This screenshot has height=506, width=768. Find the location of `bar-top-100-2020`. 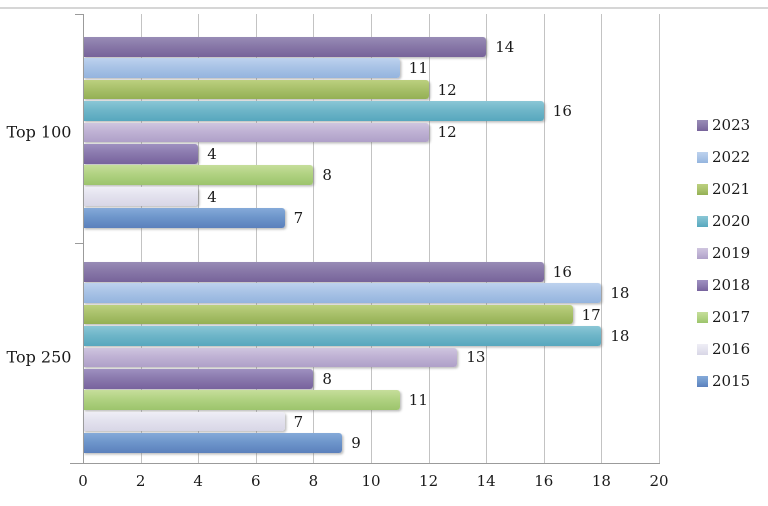

bar-top-100-2020 is located at coordinates (313, 111).